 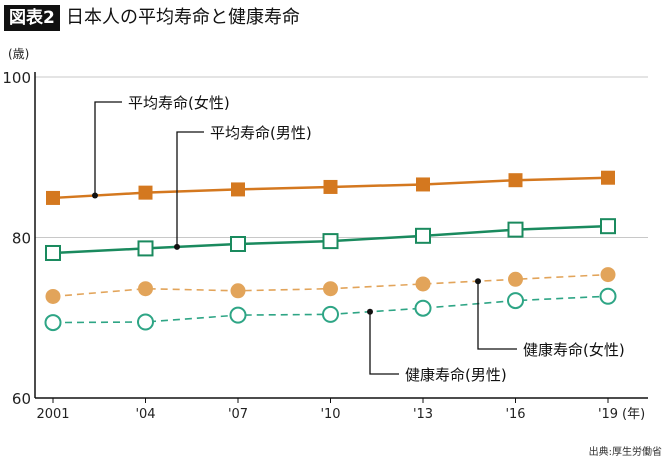 I want to click on x-tick-label: '19, so click(x=608, y=414).